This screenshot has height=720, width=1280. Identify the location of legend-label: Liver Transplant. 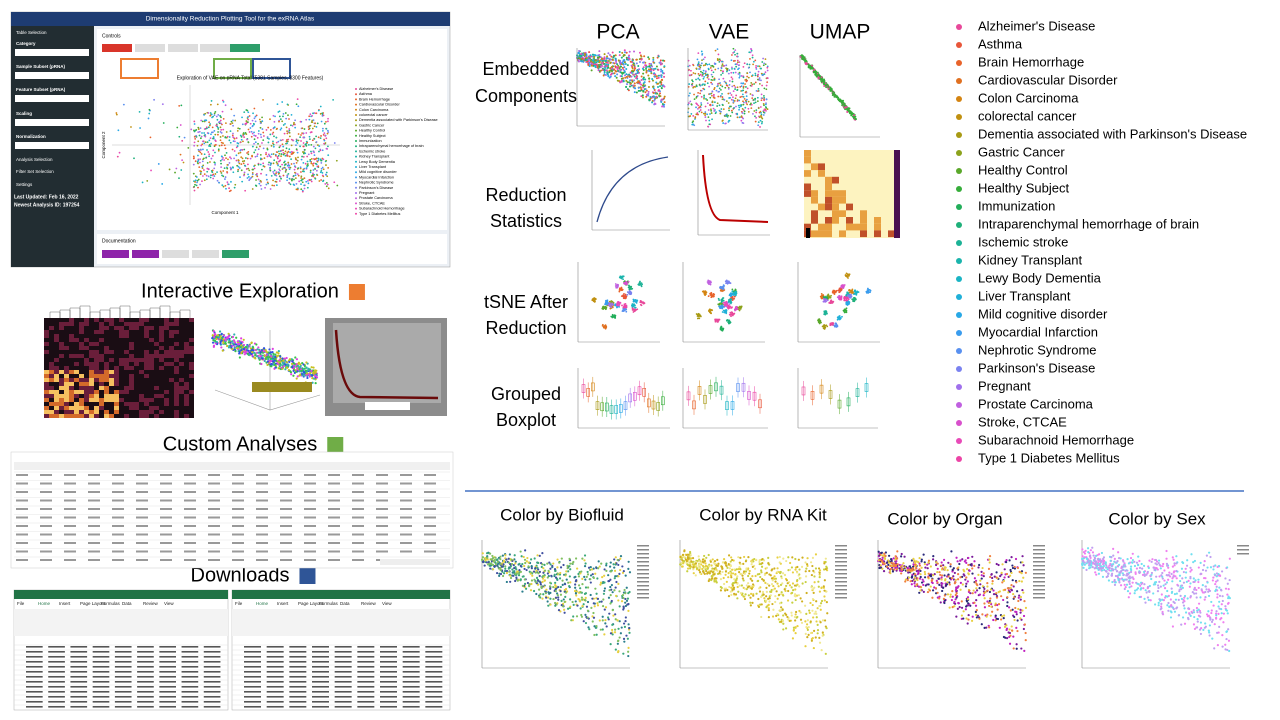
(373, 167).